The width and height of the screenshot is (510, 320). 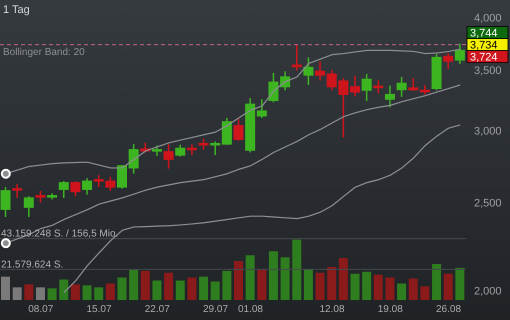 I want to click on text: 3,744, so click(x=484, y=34).